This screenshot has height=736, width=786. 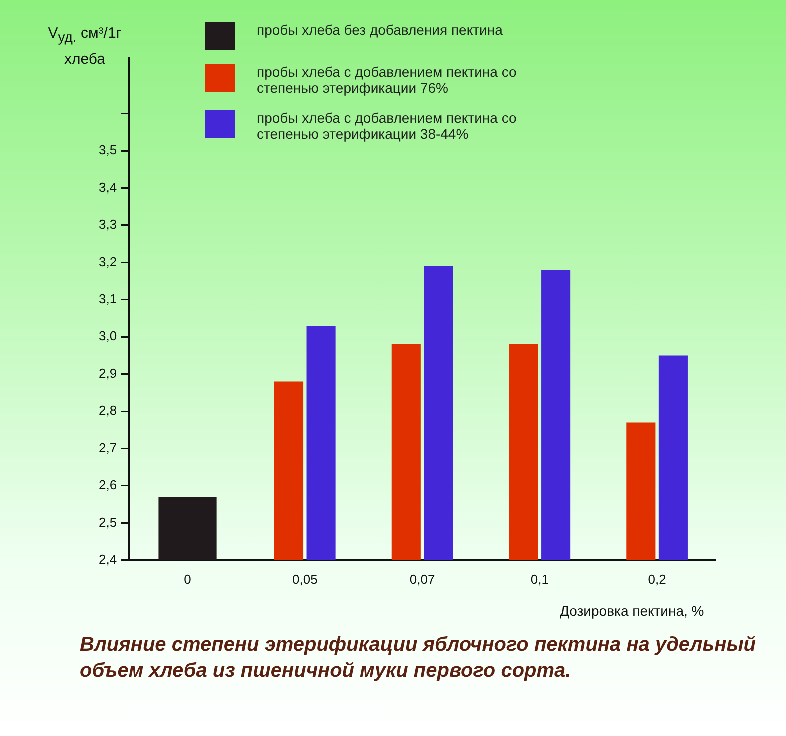 What do you see at coordinates (108, 485) in the screenshot?
I see `y-tick-label: 2,6` at bounding box center [108, 485].